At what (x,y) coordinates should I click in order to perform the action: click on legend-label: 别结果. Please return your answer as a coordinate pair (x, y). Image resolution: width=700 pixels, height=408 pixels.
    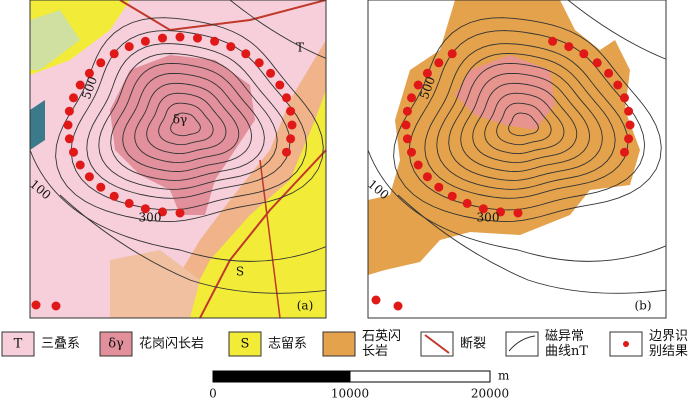
    Looking at the image, I should click on (668, 351).